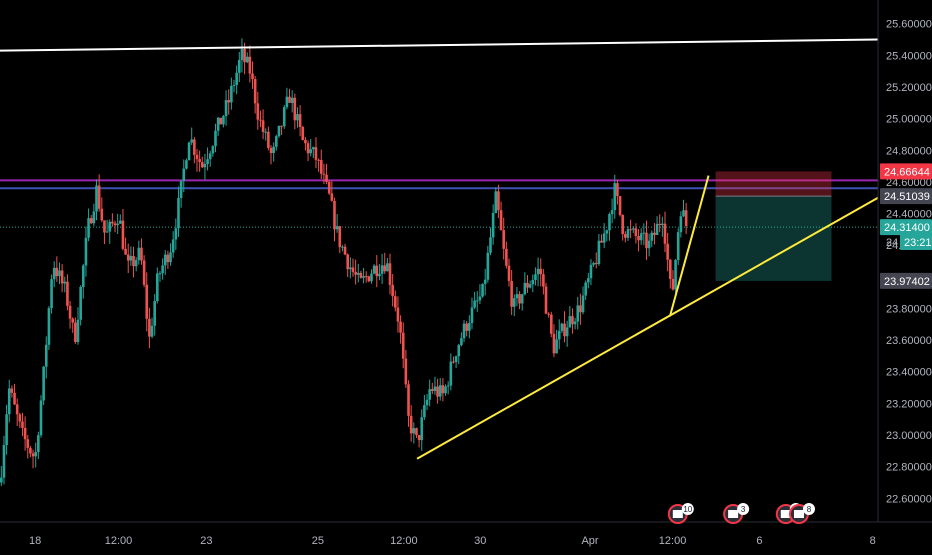 This screenshot has height=555, width=932. Describe the element at coordinates (909, 88) in the screenshot. I see `price-tick-label: 25.20000` at that location.